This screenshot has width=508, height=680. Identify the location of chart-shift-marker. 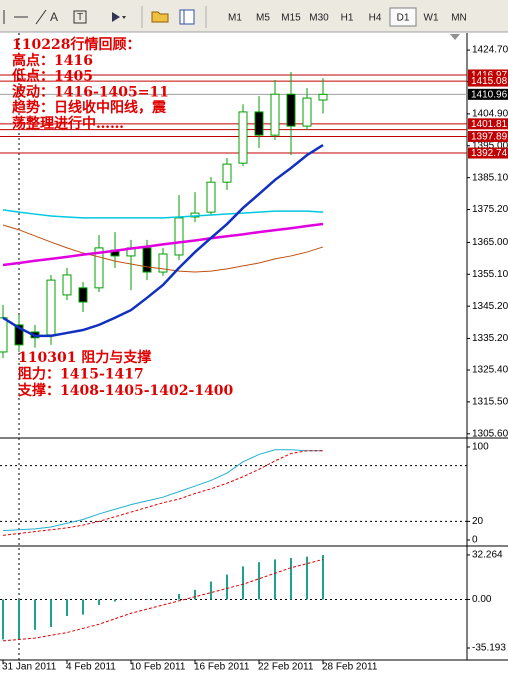
(455, 37).